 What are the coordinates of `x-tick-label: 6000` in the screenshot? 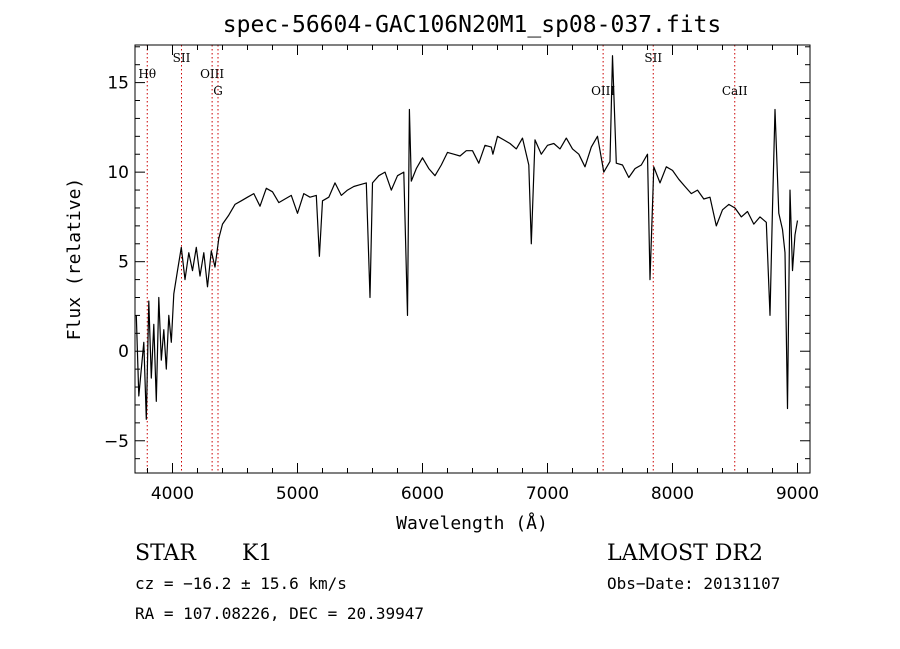 It's located at (422, 494).